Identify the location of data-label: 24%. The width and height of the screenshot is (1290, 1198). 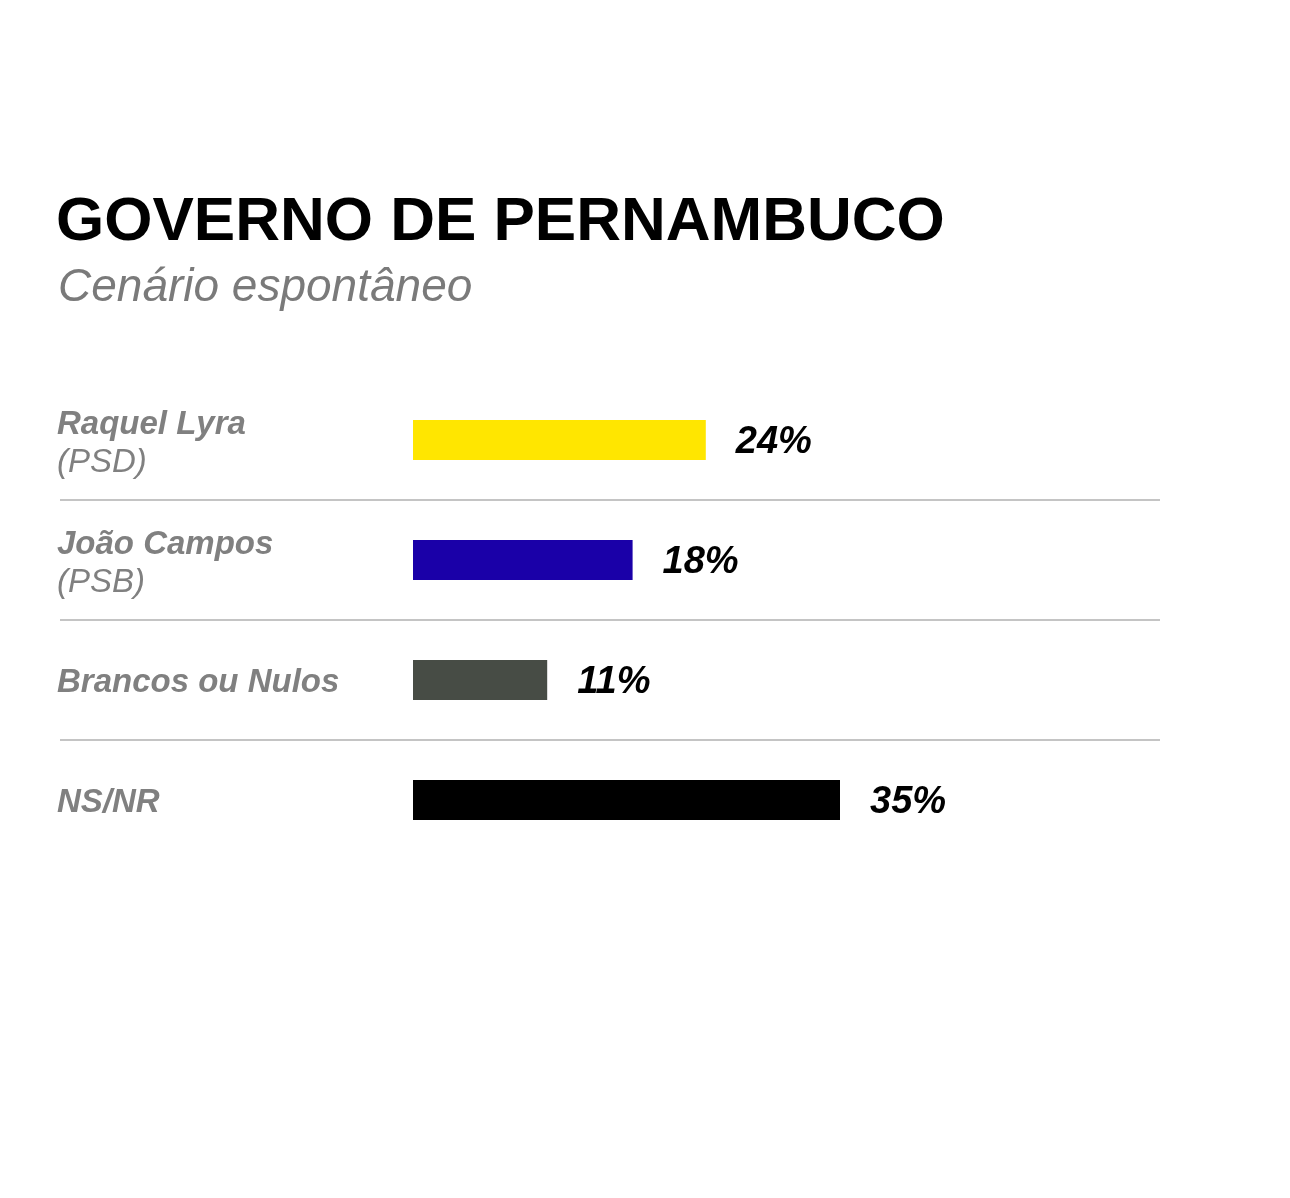
(773, 440).